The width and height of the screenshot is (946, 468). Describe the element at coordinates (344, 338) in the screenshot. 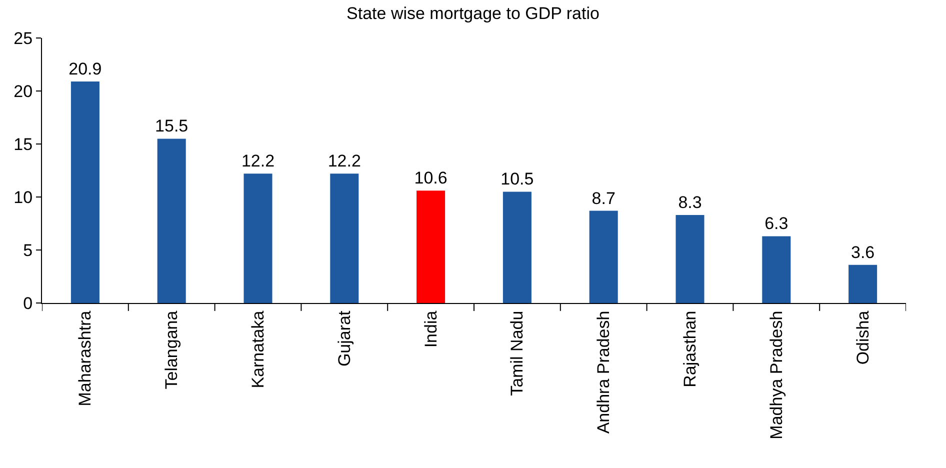

I see `x-tick-label: Gujarat` at that location.